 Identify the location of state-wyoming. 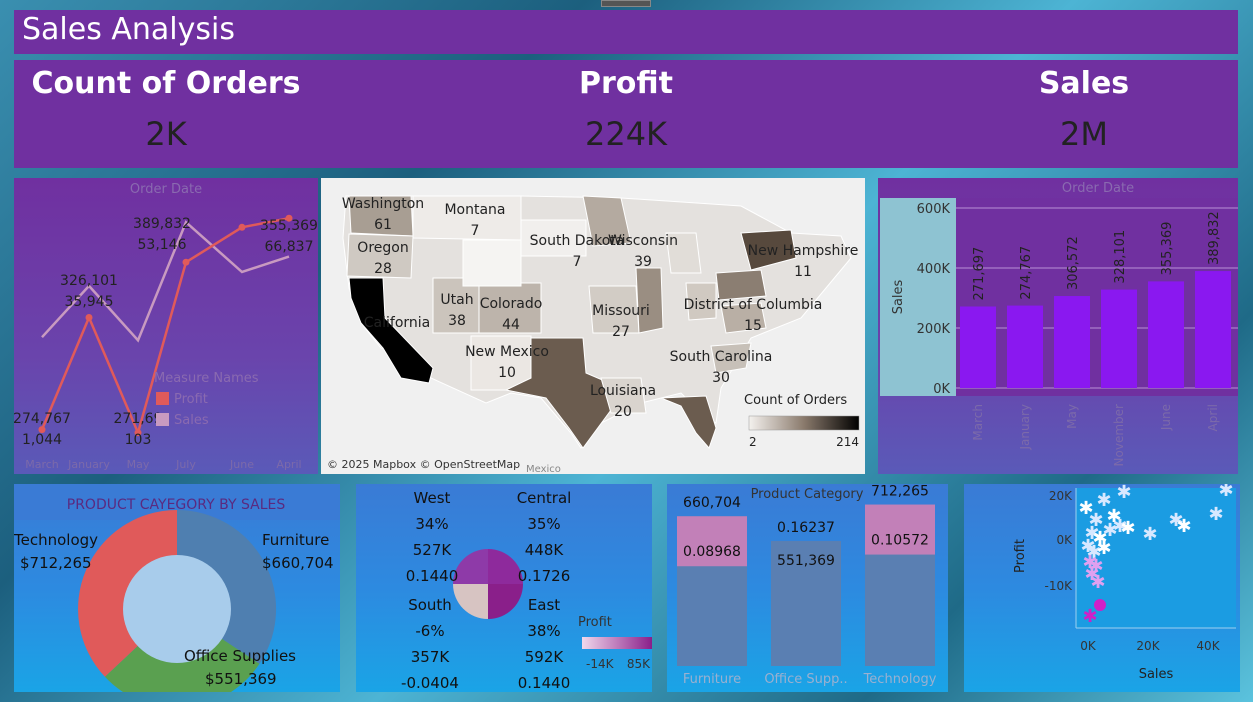
(492, 263).